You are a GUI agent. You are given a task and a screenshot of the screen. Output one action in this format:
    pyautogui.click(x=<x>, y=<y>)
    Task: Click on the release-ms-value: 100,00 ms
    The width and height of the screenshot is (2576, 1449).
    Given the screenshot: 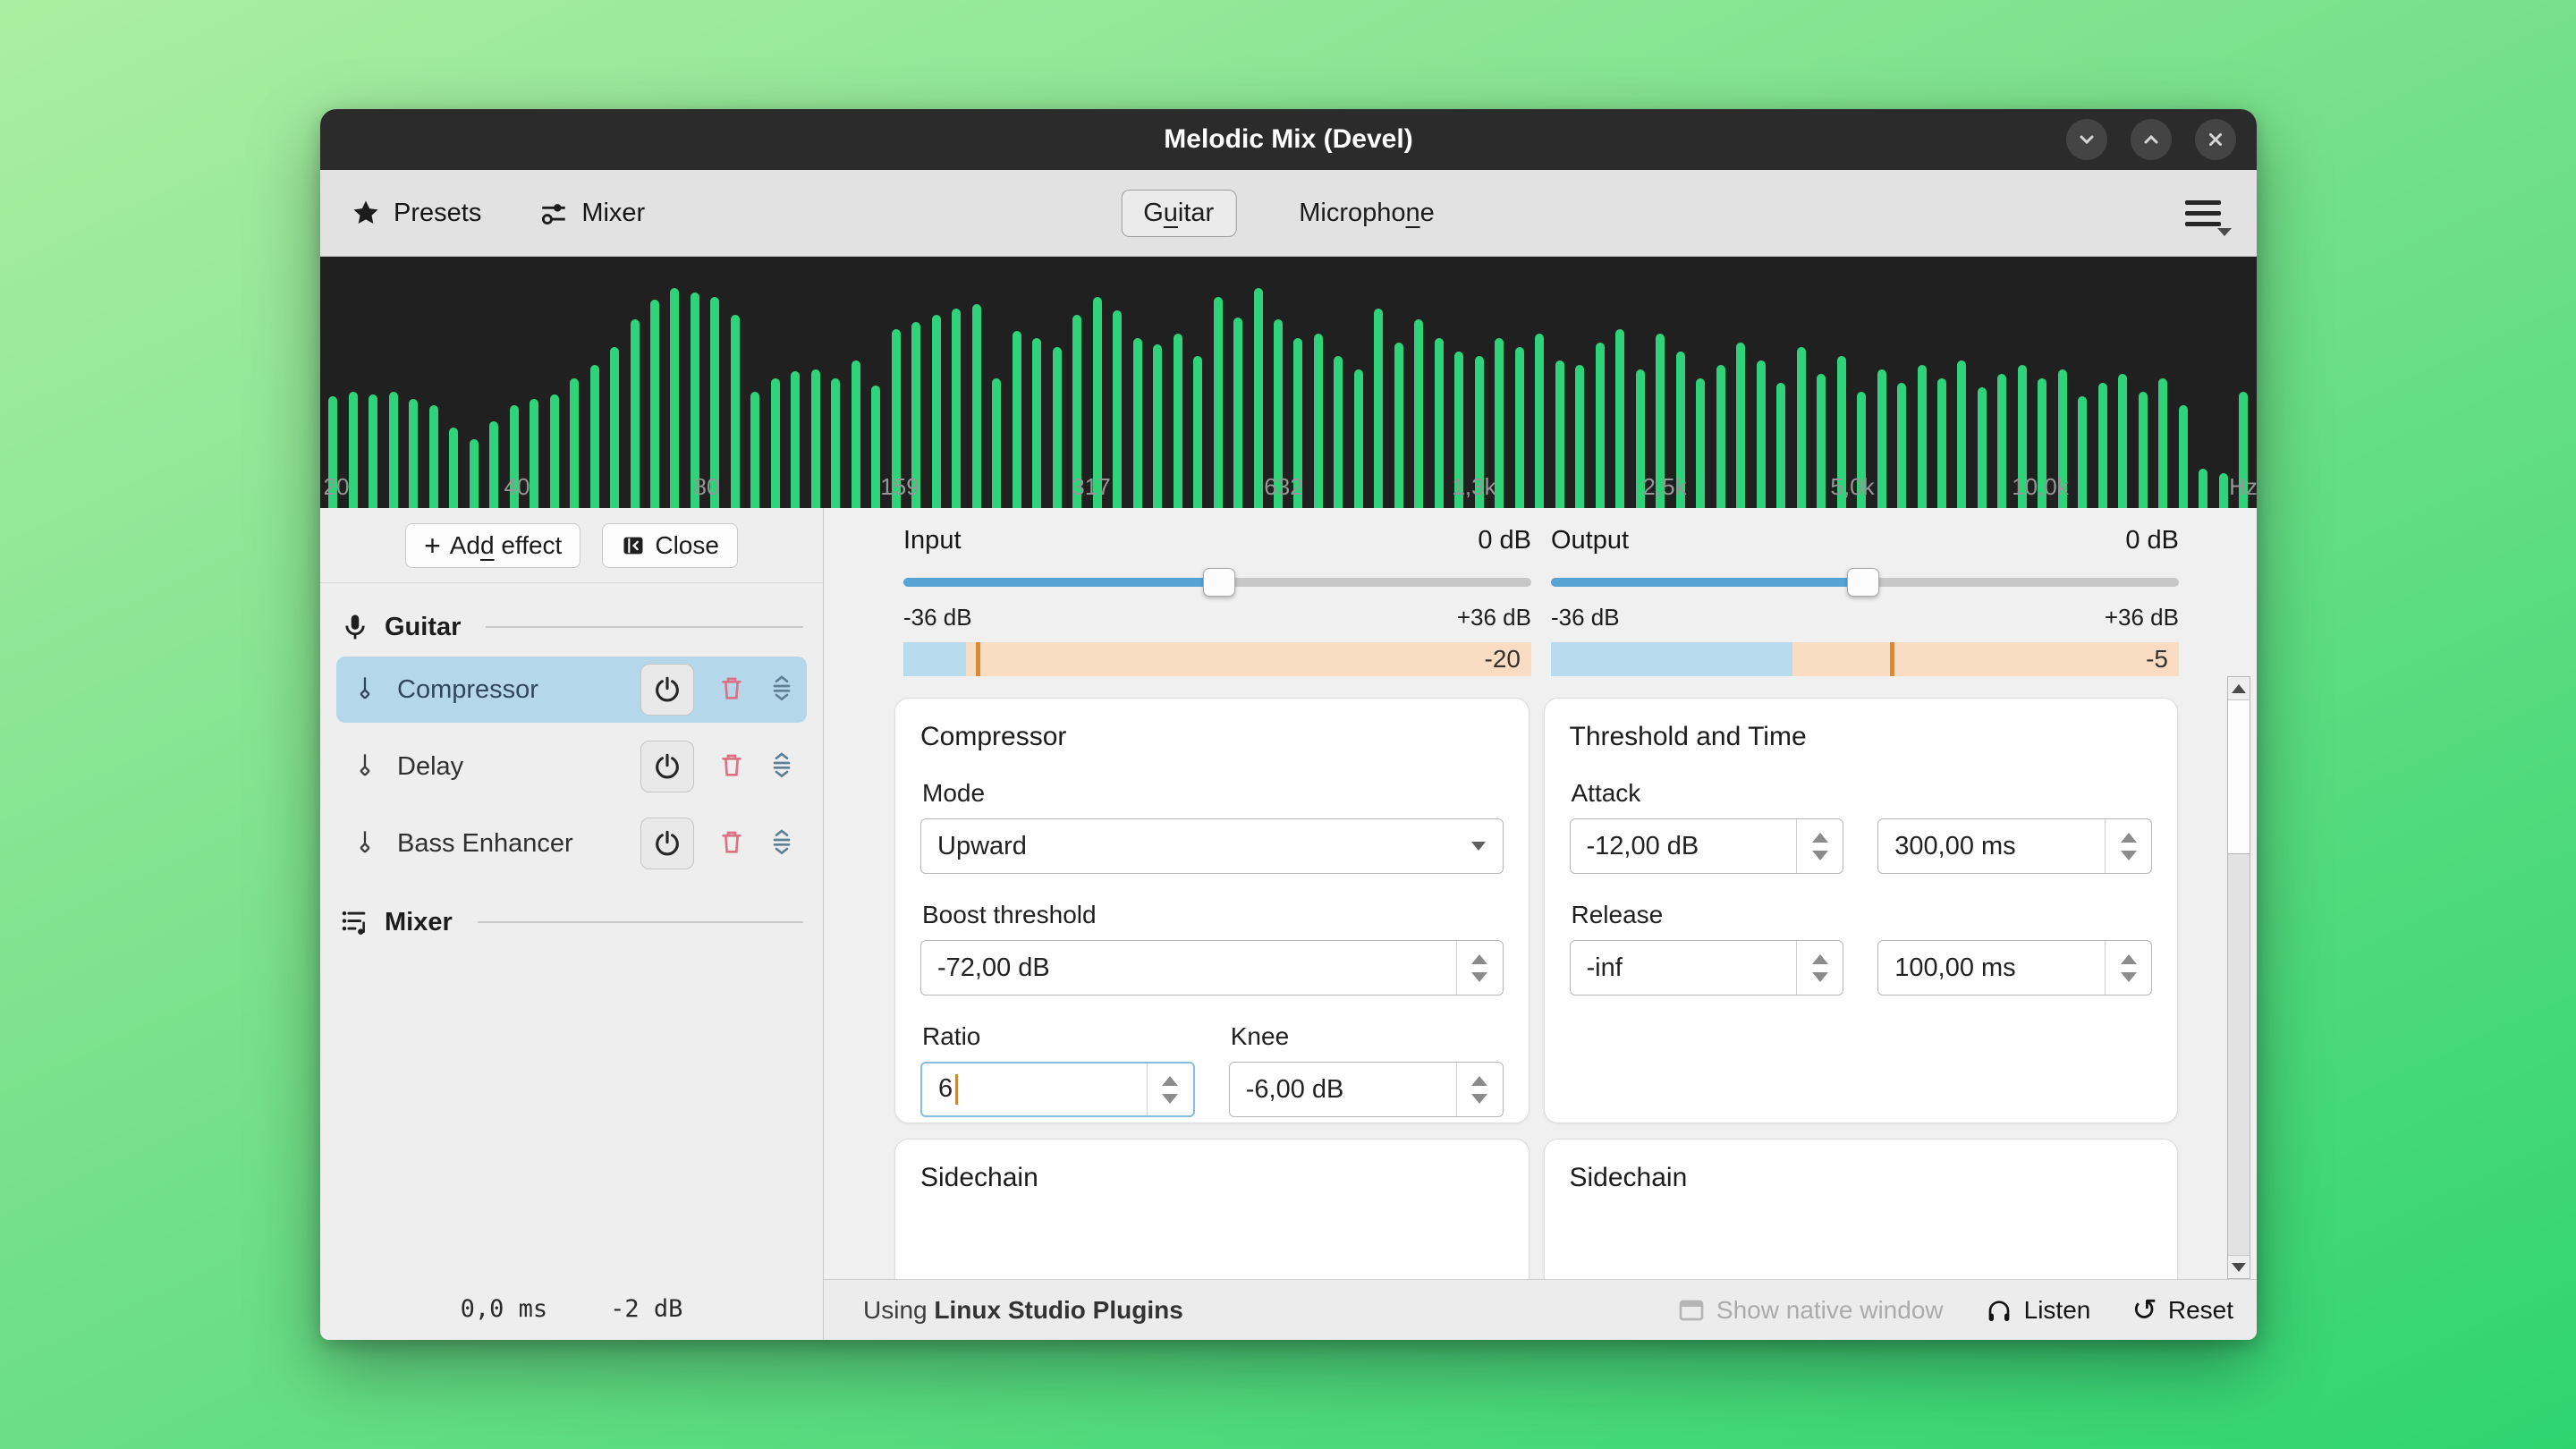 What is the action you would take?
    pyautogui.click(x=1955, y=967)
    